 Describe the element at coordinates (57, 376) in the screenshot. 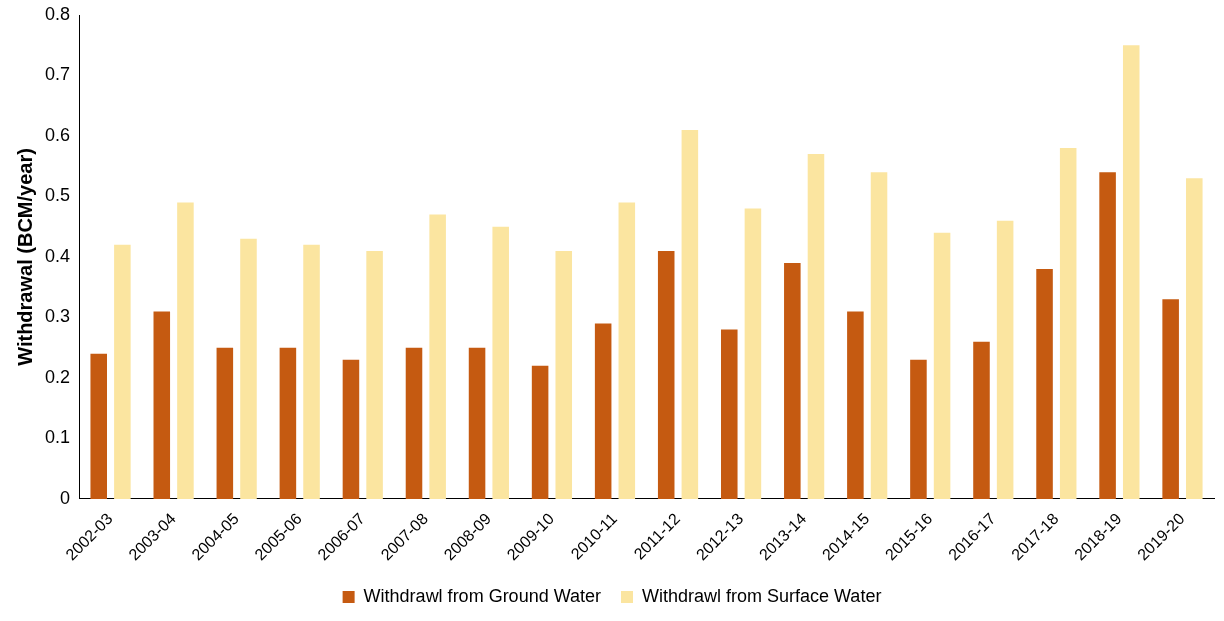

I see `y-tick-label: 0.2` at that location.